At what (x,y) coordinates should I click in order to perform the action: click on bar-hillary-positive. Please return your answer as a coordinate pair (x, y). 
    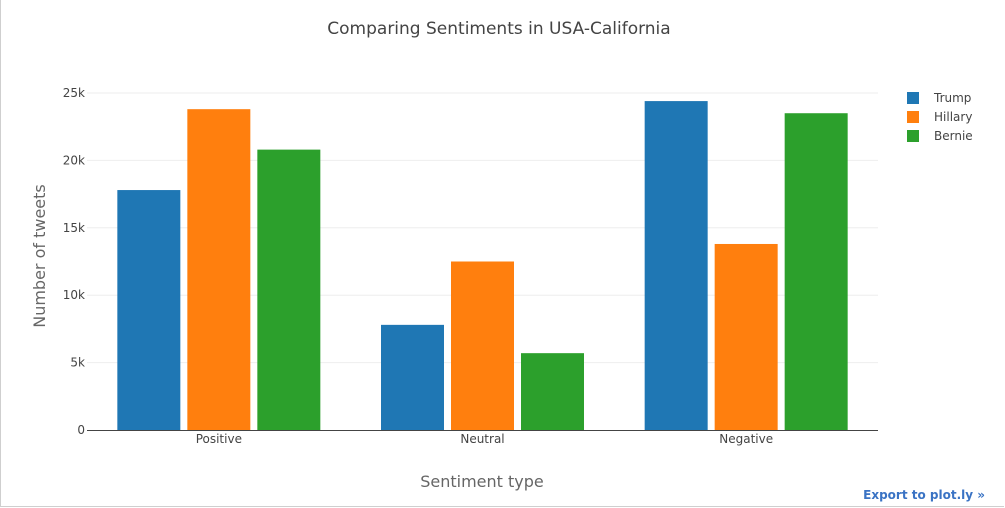
    Looking at the image, I should click on (219, 270).